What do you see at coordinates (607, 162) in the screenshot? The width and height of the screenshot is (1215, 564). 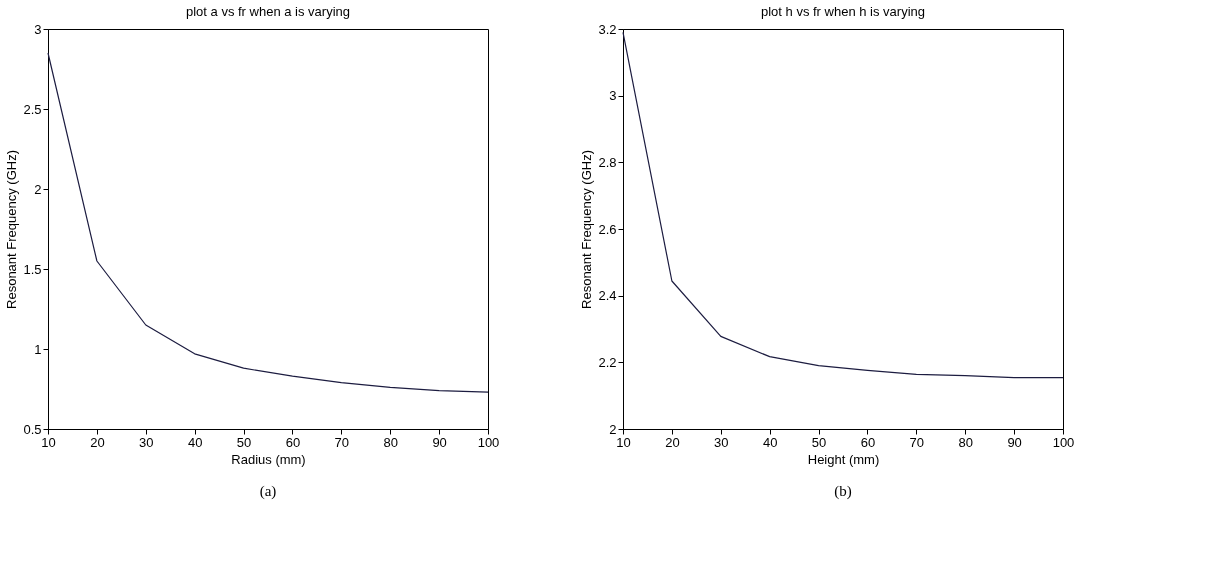 I see `y-tick-label: 2.8` at bounding box center [607, 162].